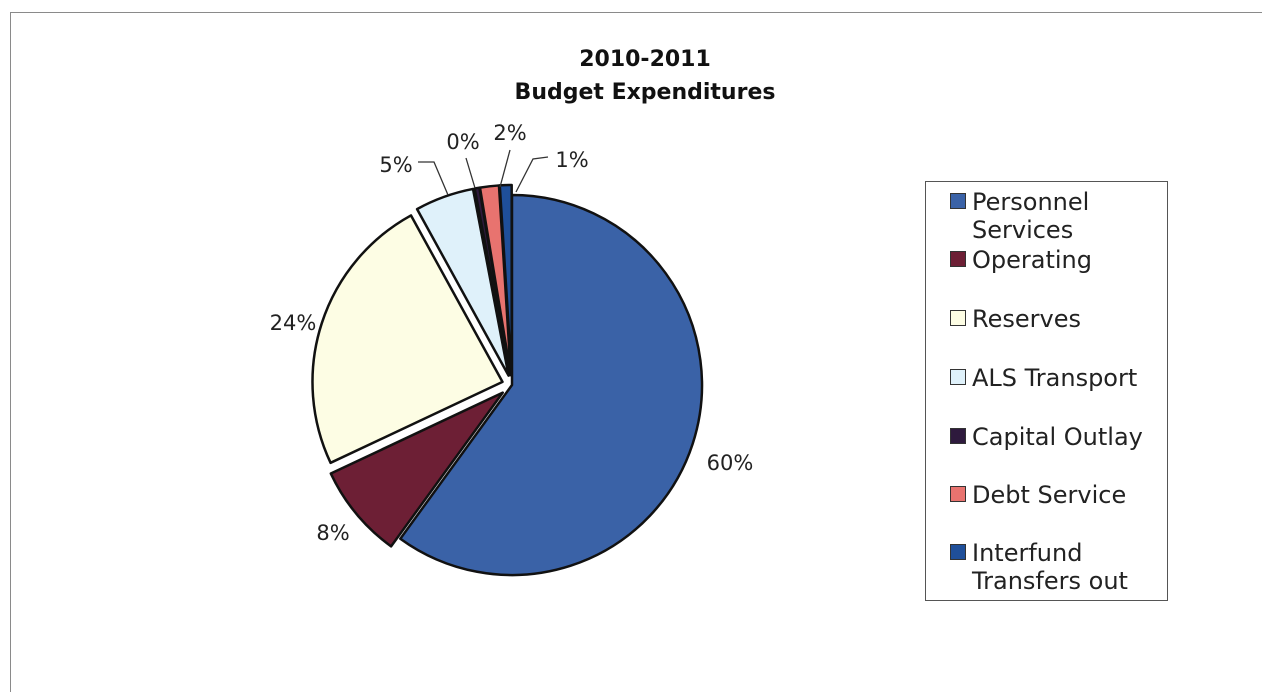 Image resolution: width=1262 pixels, height=692 pixels. What do you see at coordinates (505, 280) in the screenshot?
I see `pie-slice-interfund-transfers-out` at bounding box center [505, 280].